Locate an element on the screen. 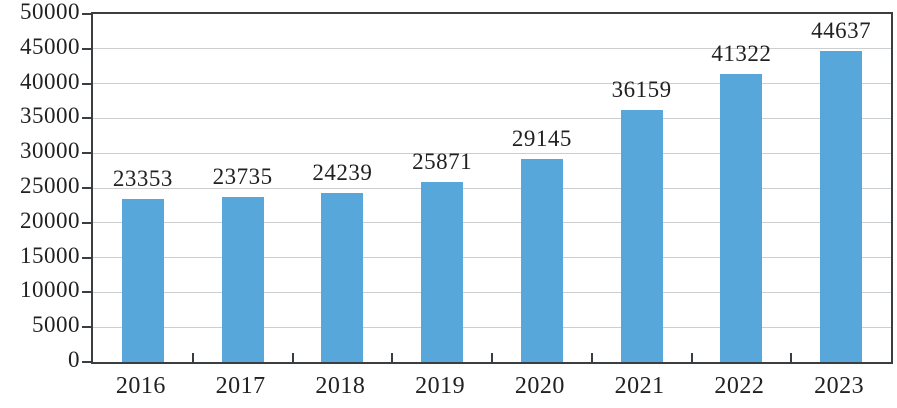 Image resolution: width=897 pixels, height=408 pixels. bar-2022 is located at coordinates (741, 218).